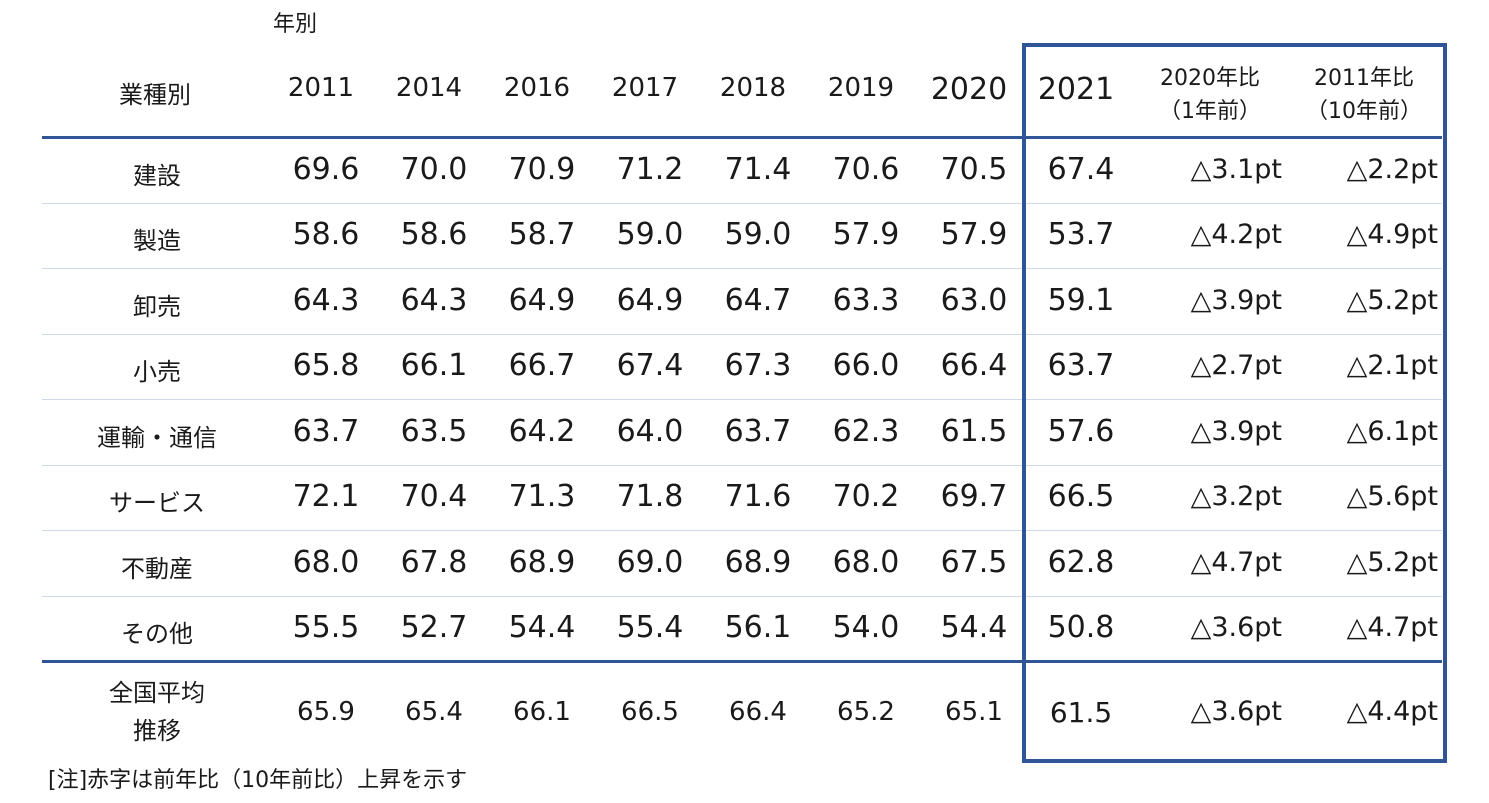 The height and width of the screenshot is (803, 1489). What do you see at coordinates (758, 234) in the screenshot?
I see `table-cell: 59.0` at bounding box center [758, 234].